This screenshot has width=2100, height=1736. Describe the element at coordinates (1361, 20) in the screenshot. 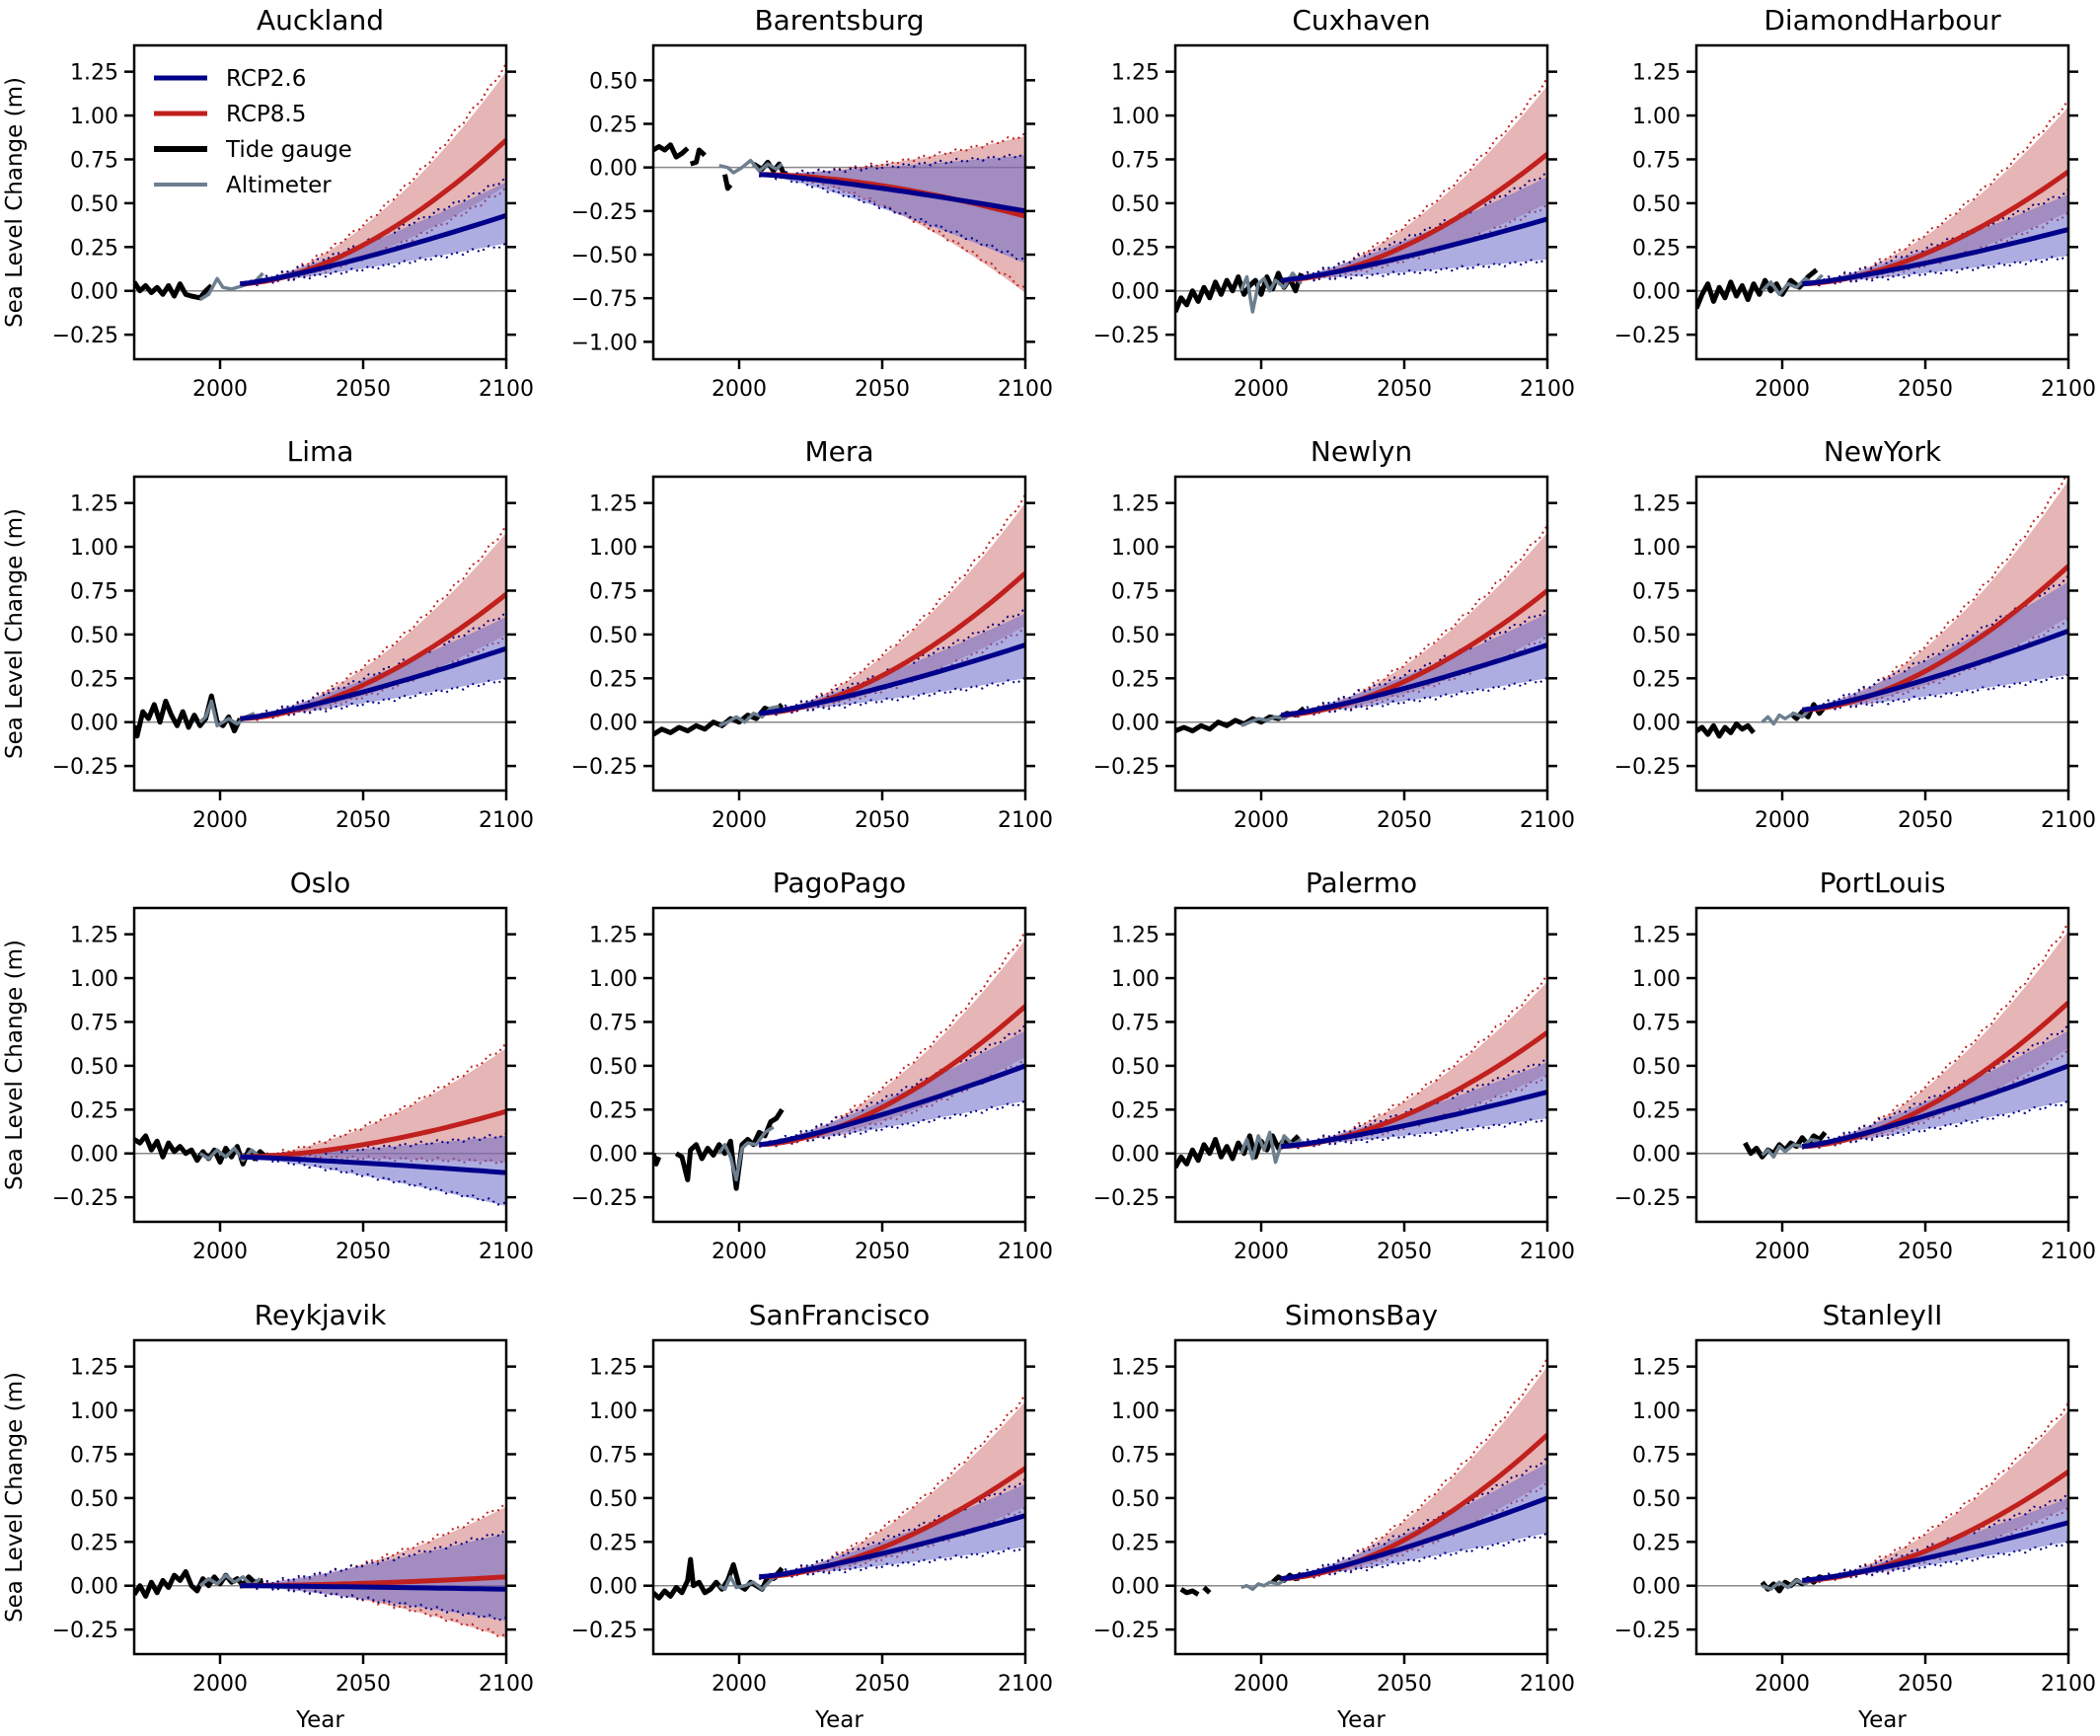

I see `panel-title: Cuxhaven` at that location.